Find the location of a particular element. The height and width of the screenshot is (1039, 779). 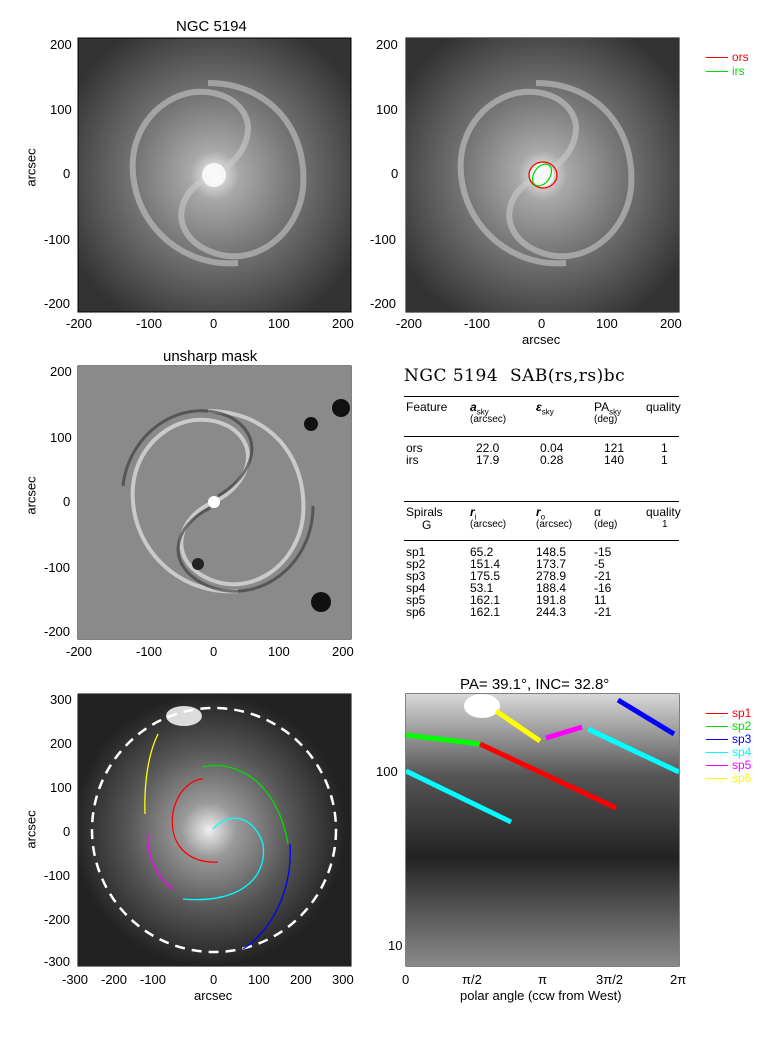

info-heading: NGC 5194 SAB(rs,rs)bc is located at coordinates (514, 376).